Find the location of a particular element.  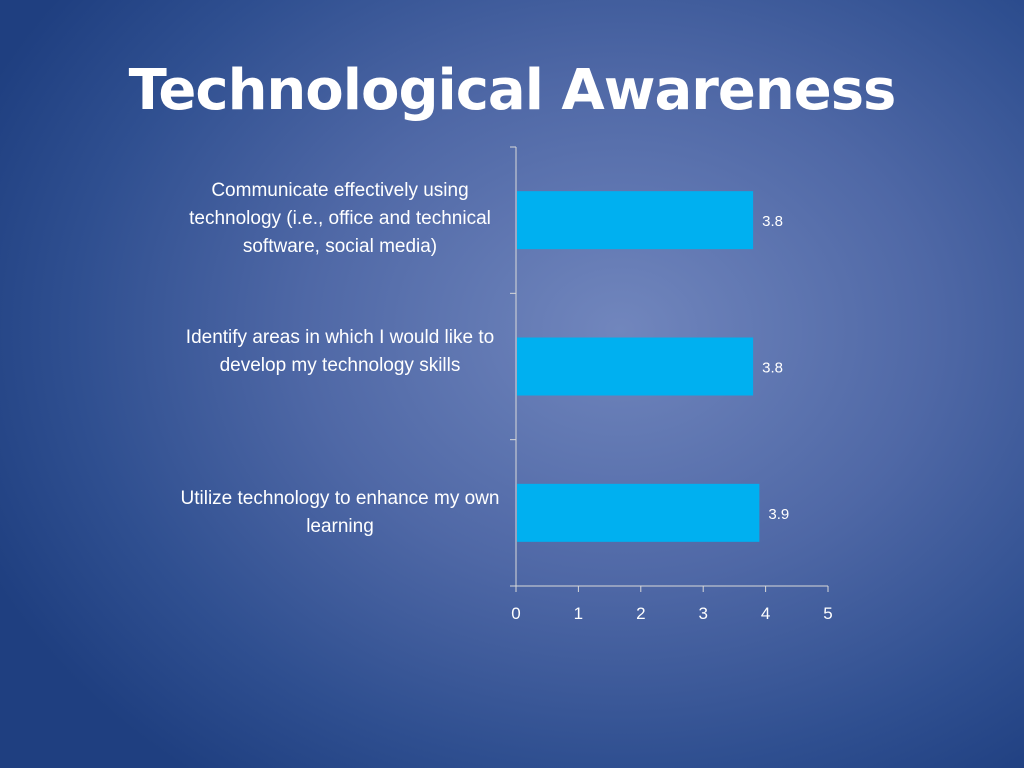

tick-label: 2 is located at coordinates (640, 613).